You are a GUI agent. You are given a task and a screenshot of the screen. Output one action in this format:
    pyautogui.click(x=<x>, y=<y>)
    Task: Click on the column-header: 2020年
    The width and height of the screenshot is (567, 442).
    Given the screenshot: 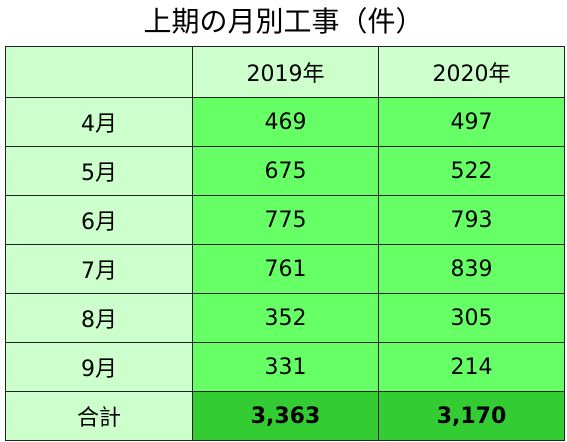 What is the action you would take?
    pyautogui.click(x=471, y=72)
    